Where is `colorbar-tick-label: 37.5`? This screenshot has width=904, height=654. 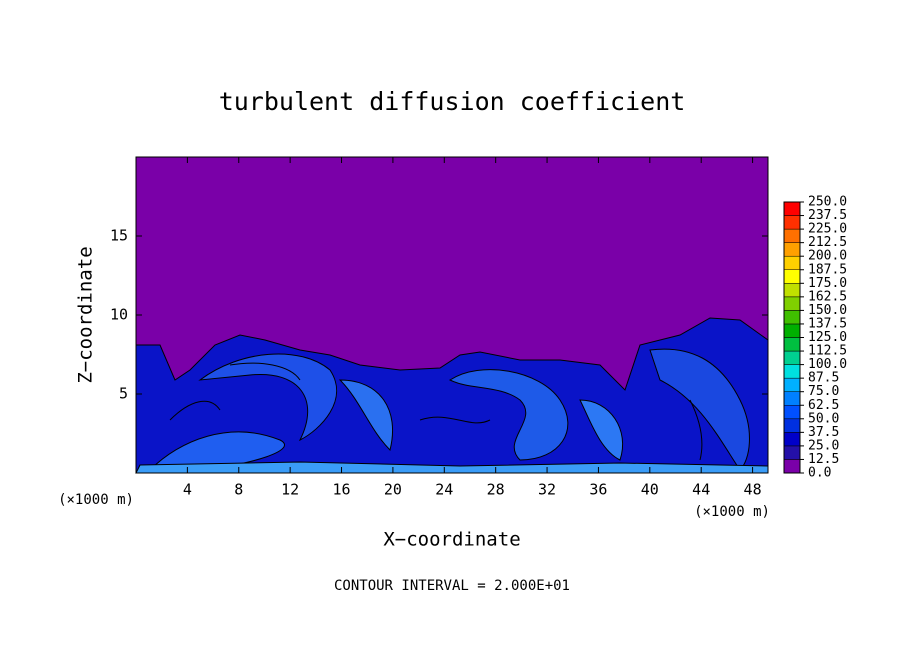
colorbar-tick-label: 37.5 is located at coordinates (823, 432).